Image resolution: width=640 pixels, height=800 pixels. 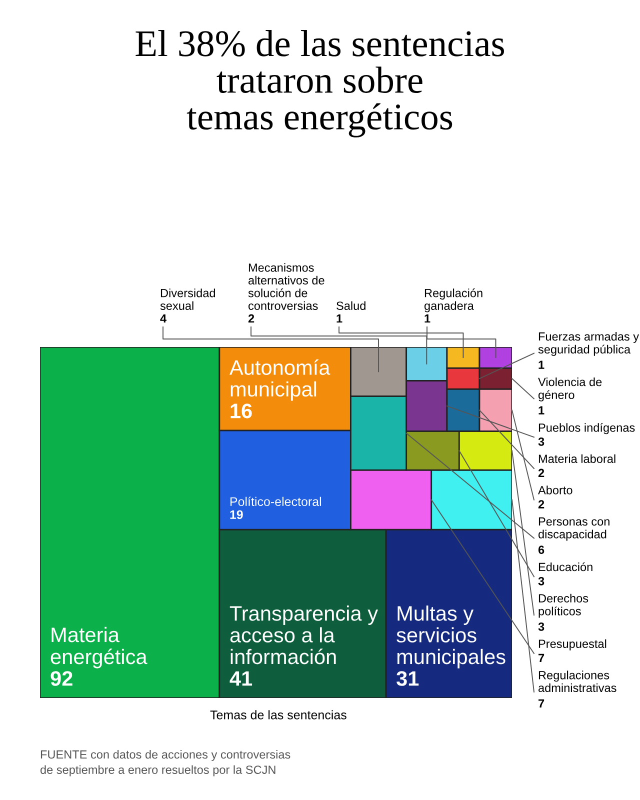 What do you see at coordinates (276, 501) in the screenshot?
I see `category-label: Político-electoral` at bounding box center [276, 501].